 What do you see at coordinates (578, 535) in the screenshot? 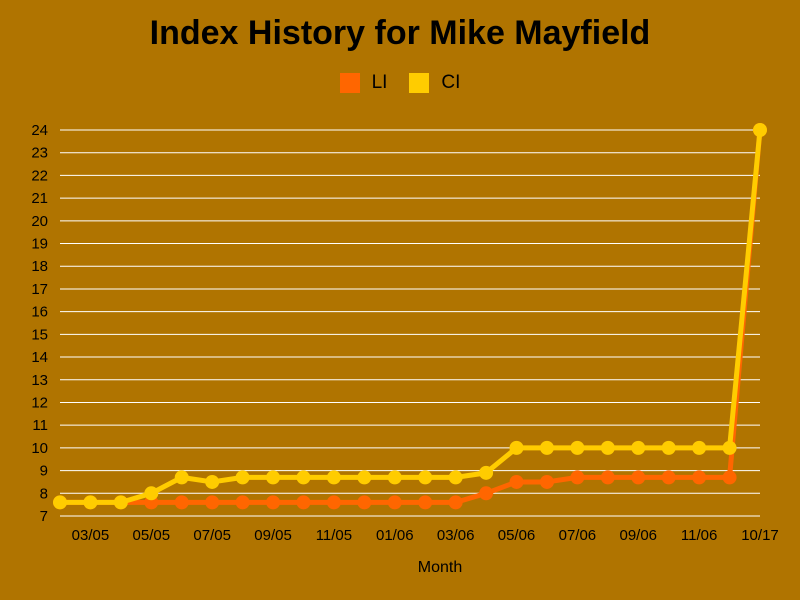
I see `x-tick-label: 07/06` at bounding box center [578, 535].